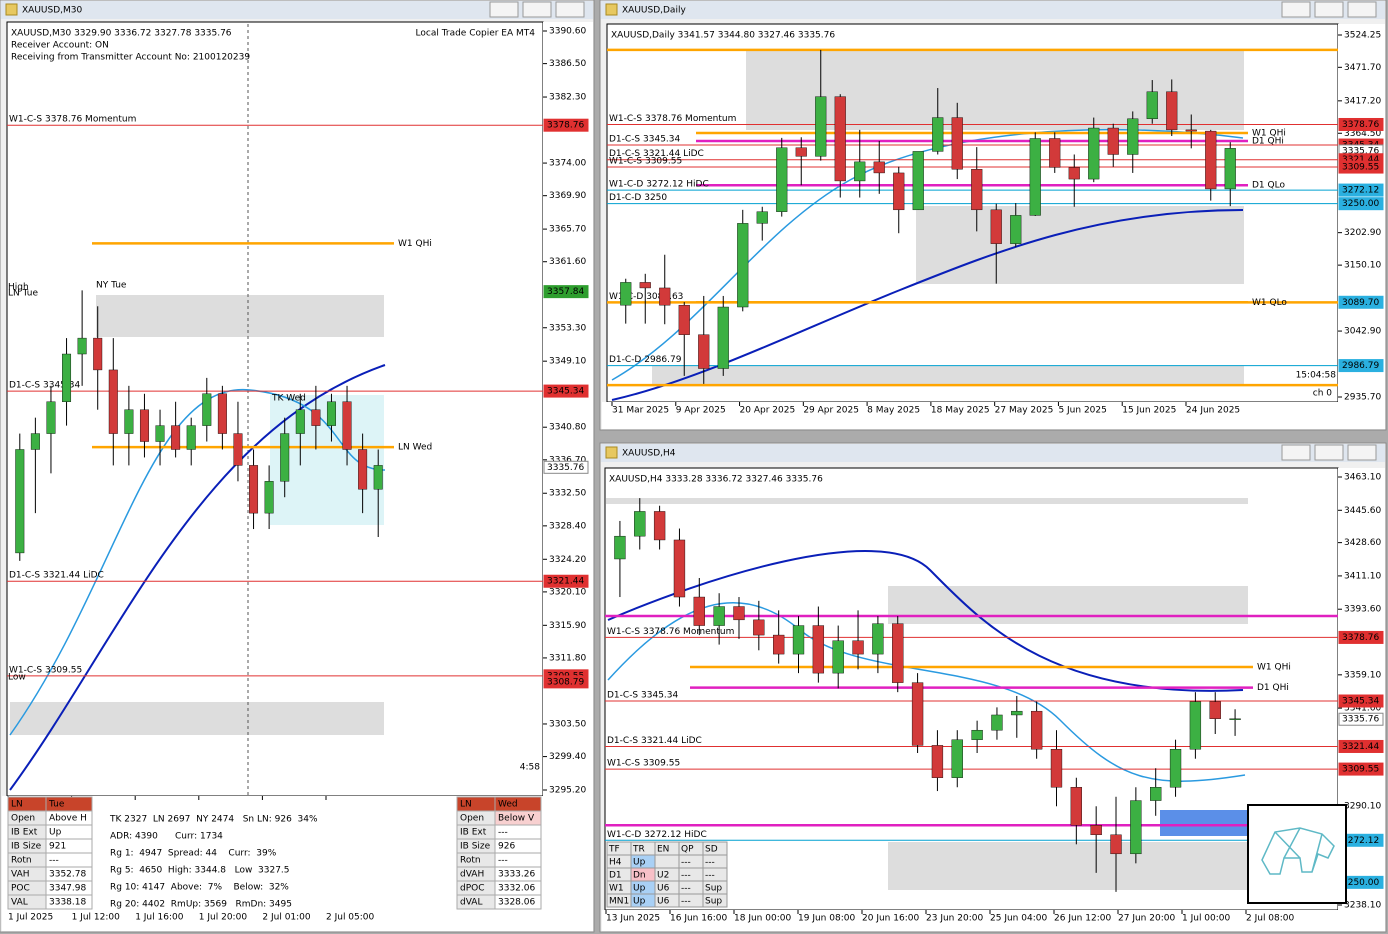 The image size is (1388, 934). What do you see at coordinates (654, 11) in the screenshot?
I see `window-title: XAUUSD,Daily` at bounding box center [654, 11].